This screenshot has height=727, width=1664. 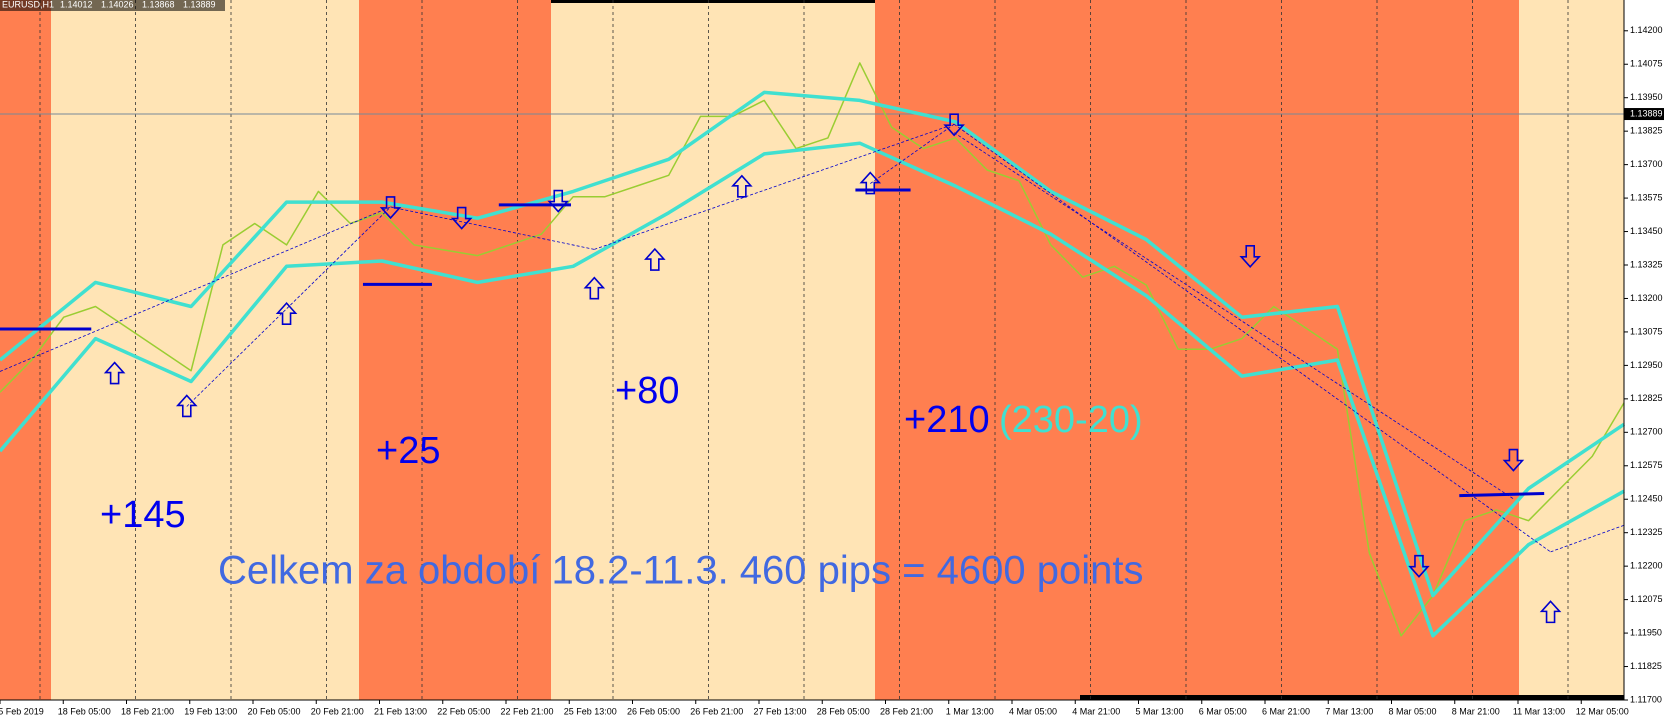 I want to click on trade-line, so click(x=1502, y=495).